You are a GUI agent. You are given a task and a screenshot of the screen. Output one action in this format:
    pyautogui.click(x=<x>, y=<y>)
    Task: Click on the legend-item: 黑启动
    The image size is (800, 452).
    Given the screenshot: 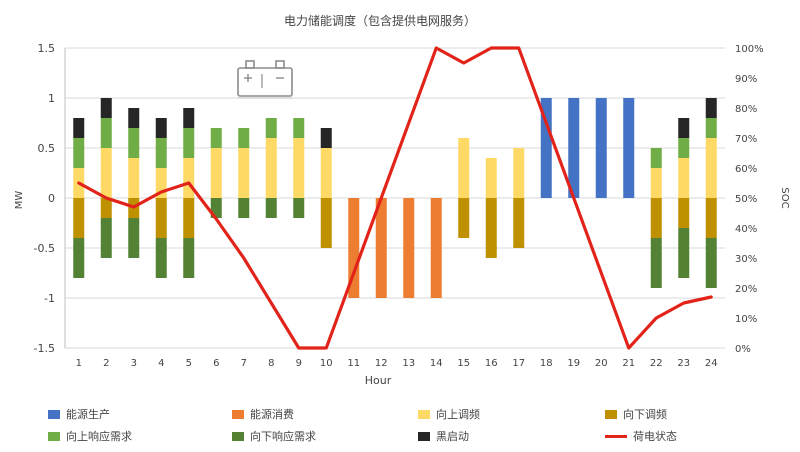 What is the action you would take?
    pyautogui.click(x=443, y=436)
    